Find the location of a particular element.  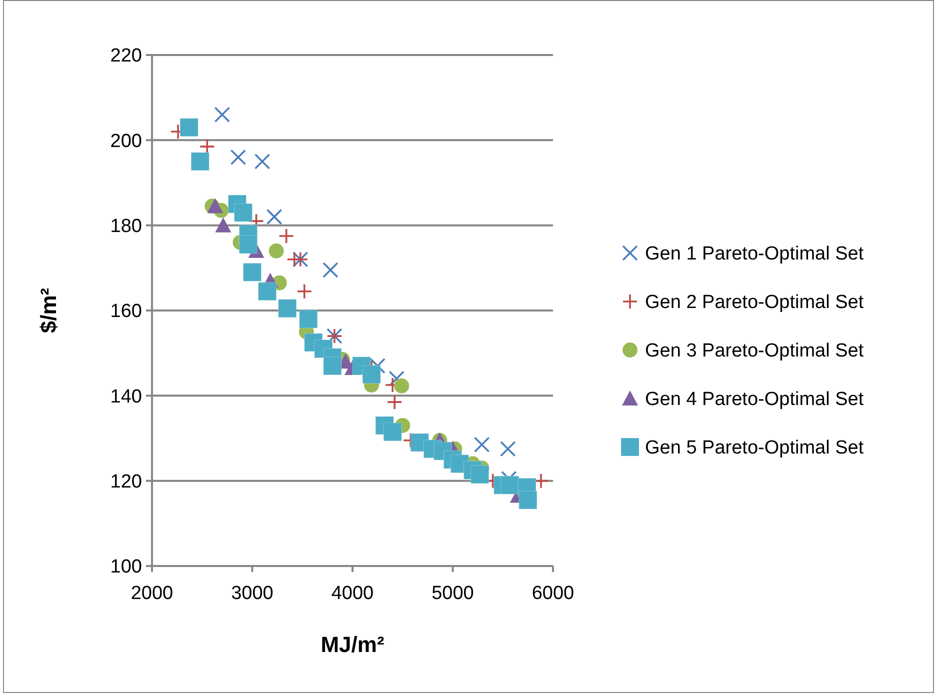

legend-label: Gen 4 Pareto-Optimal Set is located at coordinates (754, 399).